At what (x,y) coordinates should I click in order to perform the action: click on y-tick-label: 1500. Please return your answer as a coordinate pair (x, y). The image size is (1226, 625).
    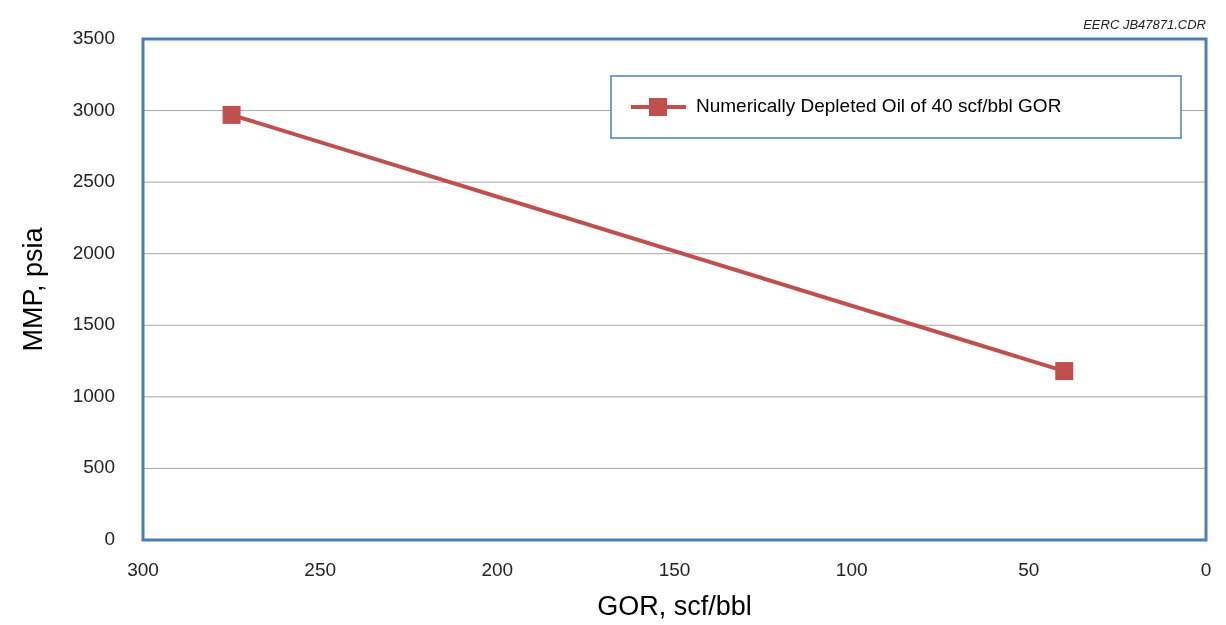
    Looking at the image, I should click on (93, 324).